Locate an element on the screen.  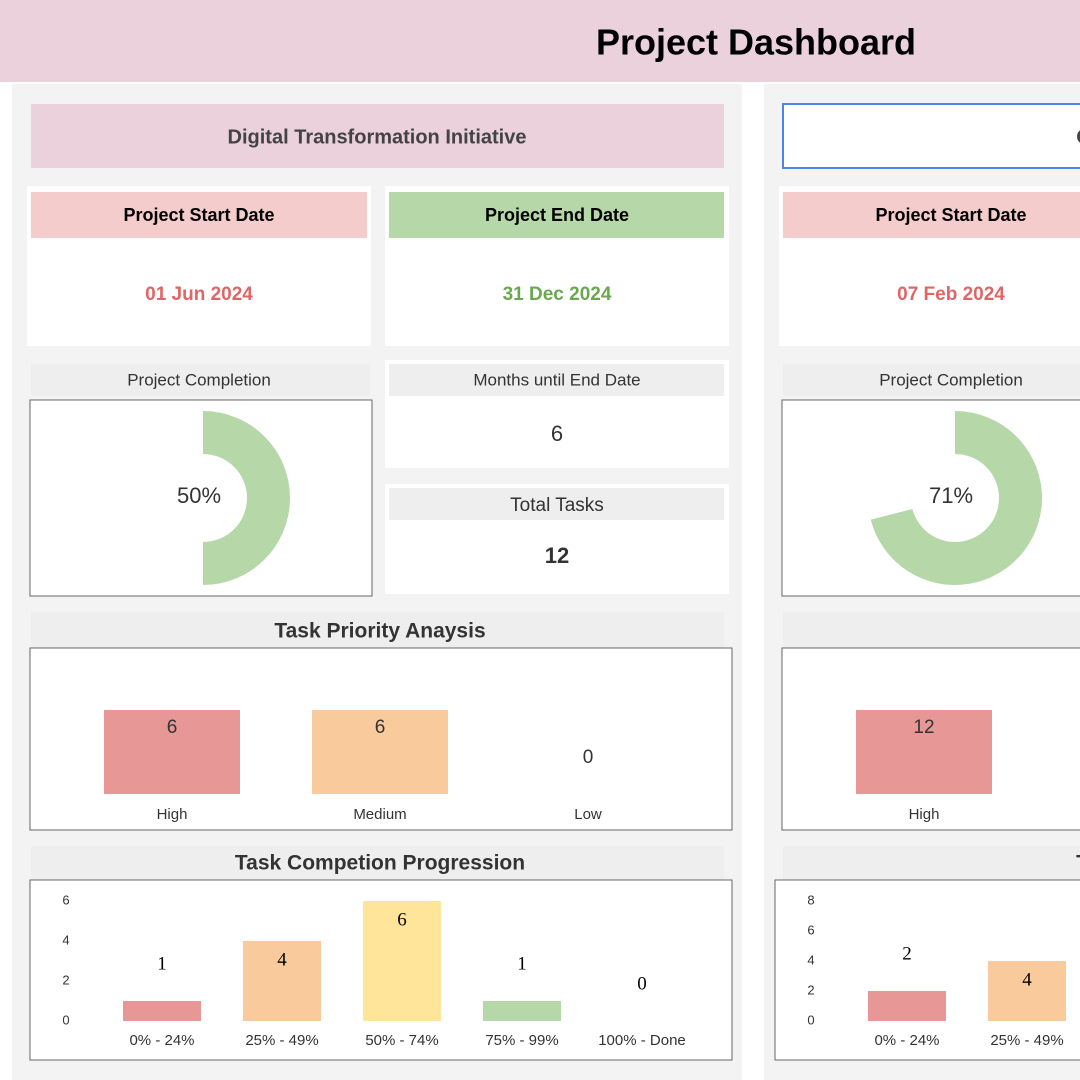
project-name: Digital Transformation Initiative is located at coordinates (377, 137).